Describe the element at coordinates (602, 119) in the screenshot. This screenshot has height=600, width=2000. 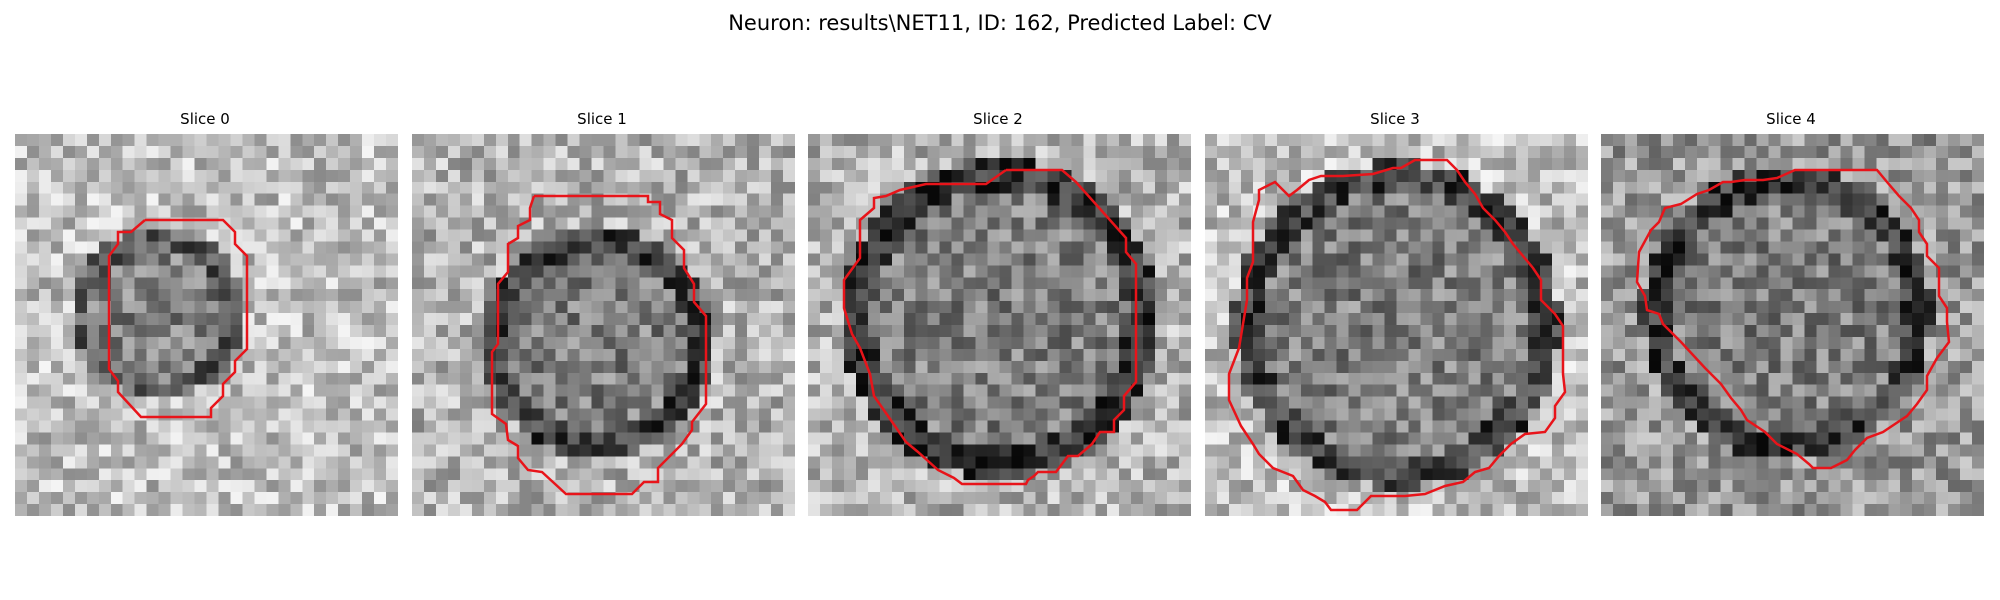
I see `slice-1-title: Slice 1` at that location.